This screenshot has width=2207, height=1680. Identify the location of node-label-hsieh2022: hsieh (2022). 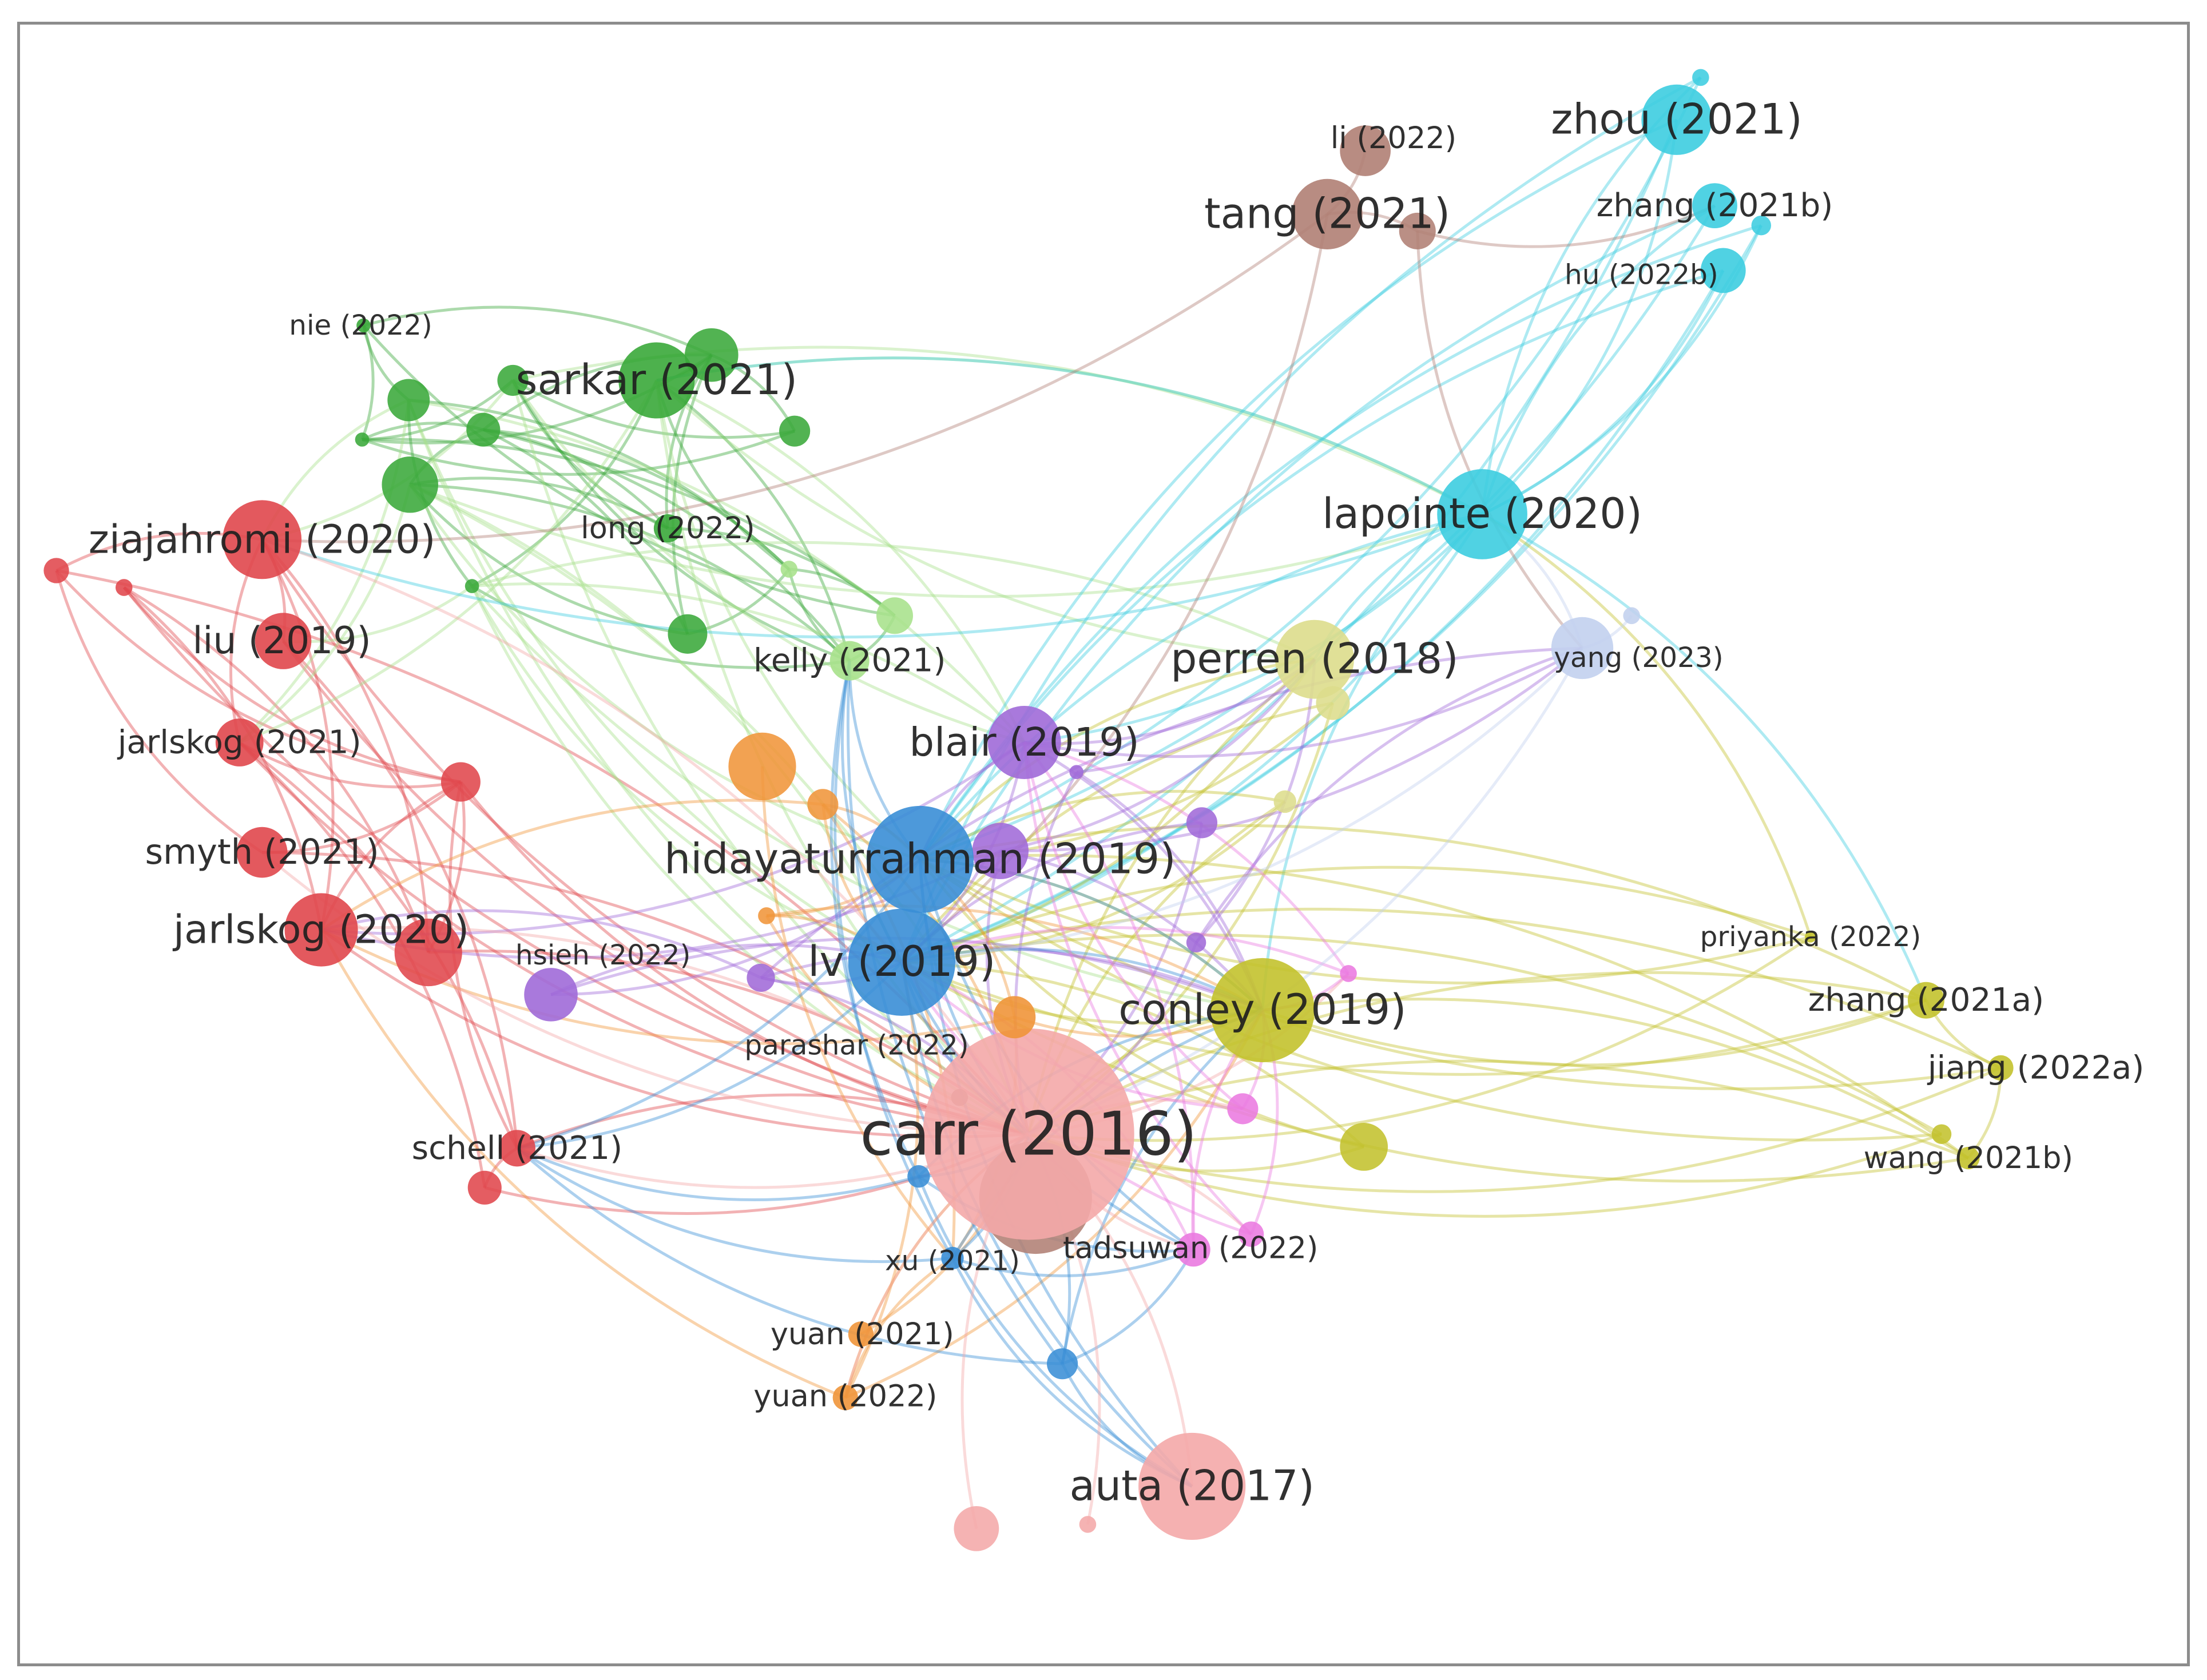
(603, 955).